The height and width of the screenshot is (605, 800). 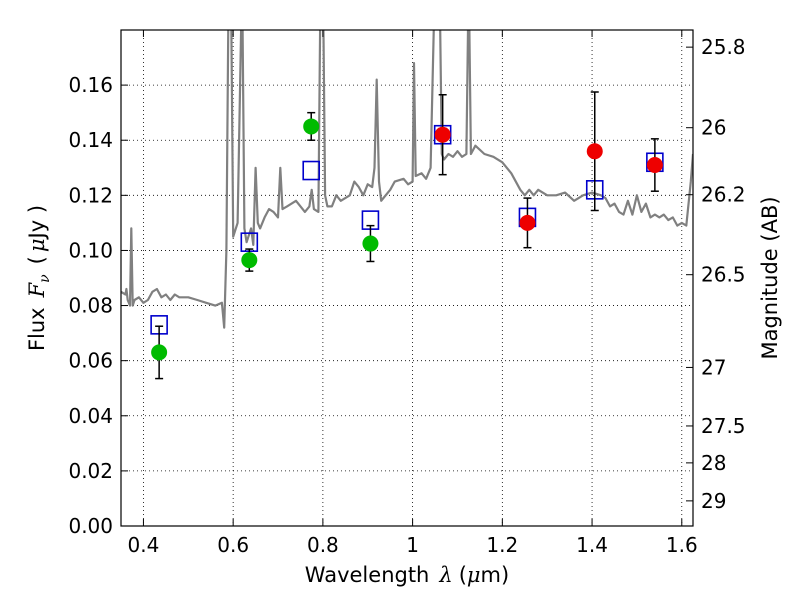 I want to click on x-tick-label: 0.8, so click(x=323, y=545).